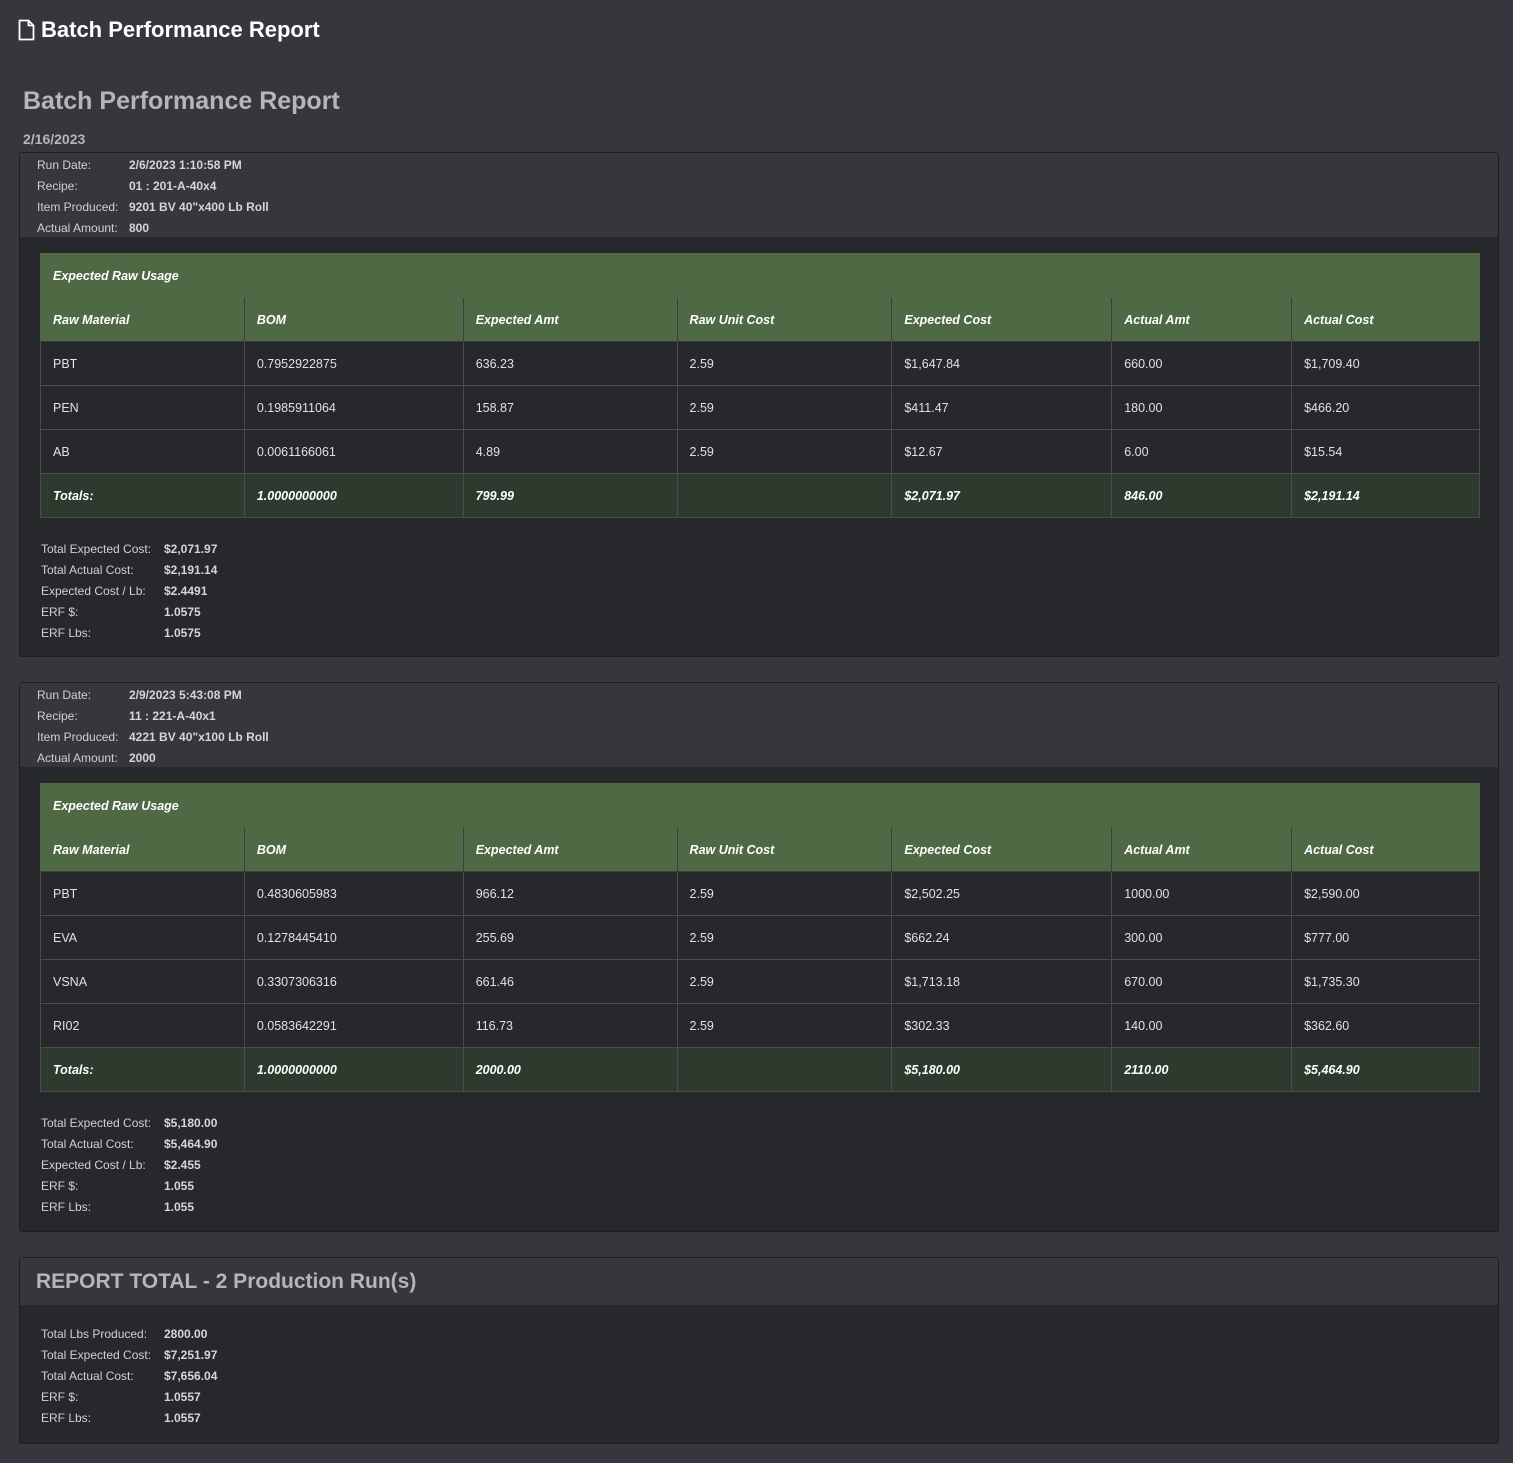  Describe the element at coordinates (767, 227) in the screenshot. I see `actual-amount-row: Actual Amount: 800` at that location.